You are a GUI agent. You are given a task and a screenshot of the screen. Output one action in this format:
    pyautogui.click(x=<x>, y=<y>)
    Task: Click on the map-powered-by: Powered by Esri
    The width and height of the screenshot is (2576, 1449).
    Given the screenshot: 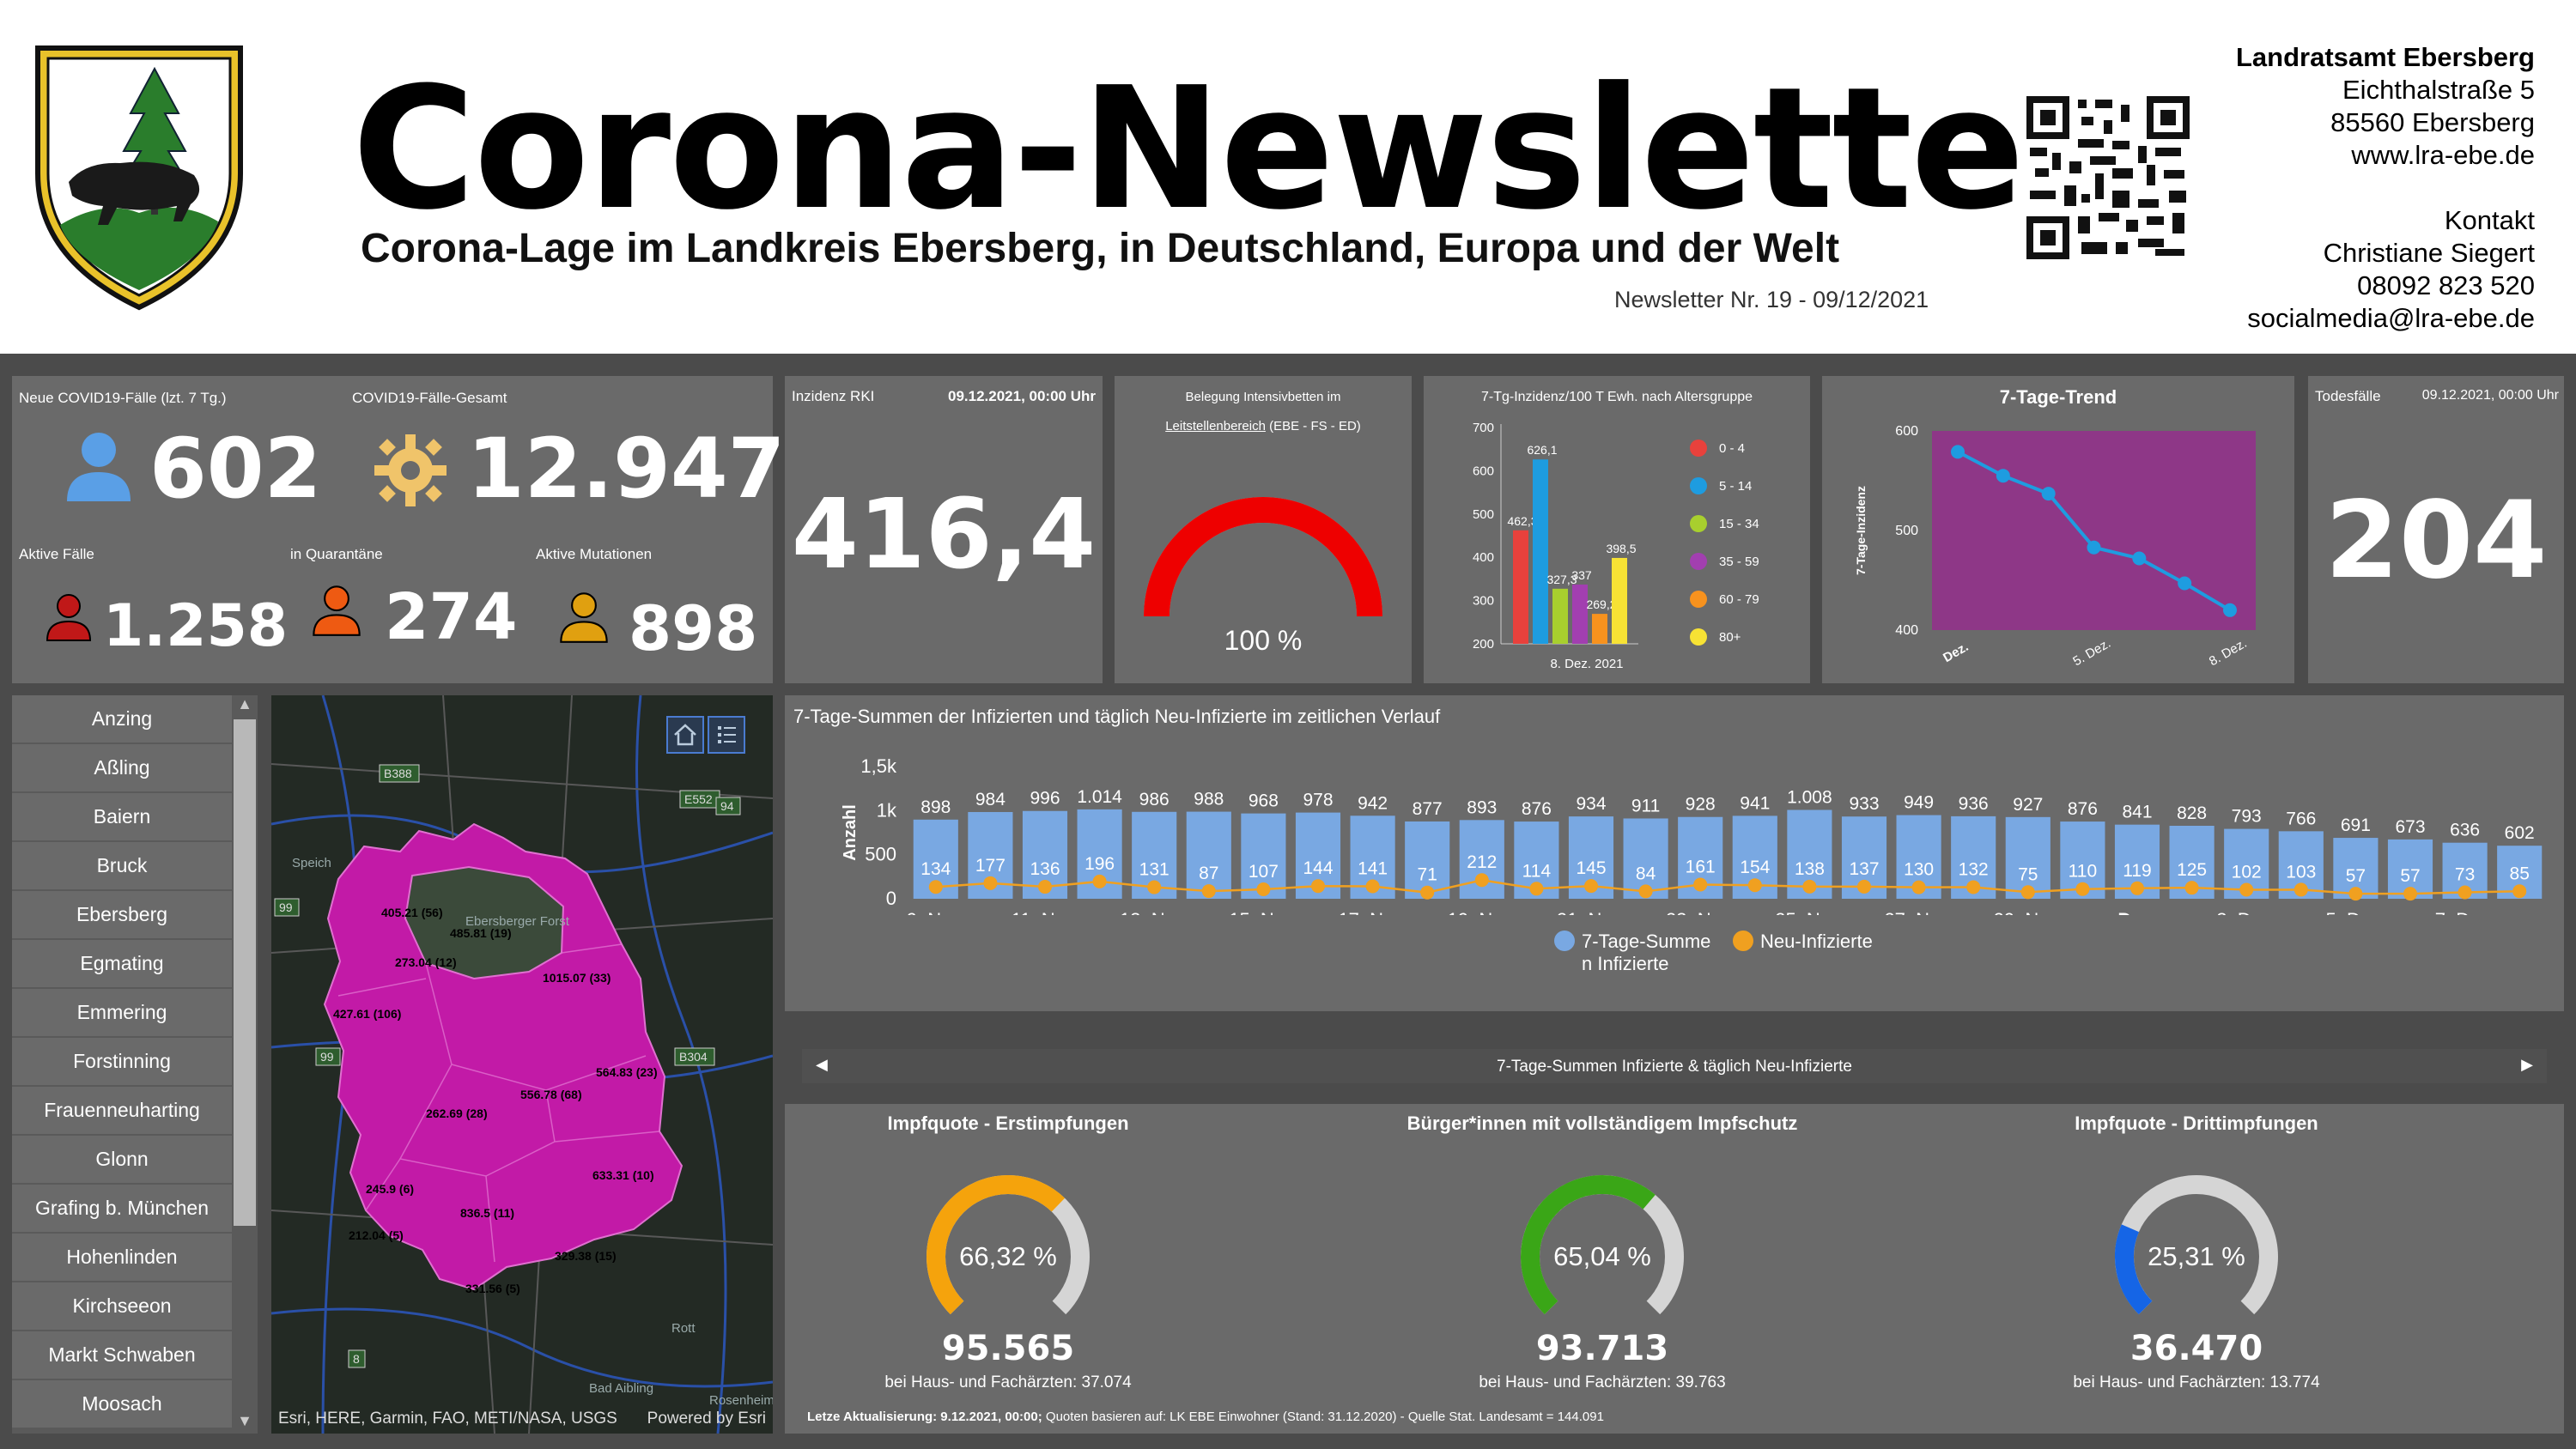 What is the action you would take?
    pyautogui.click(x=706, y=1419)
    